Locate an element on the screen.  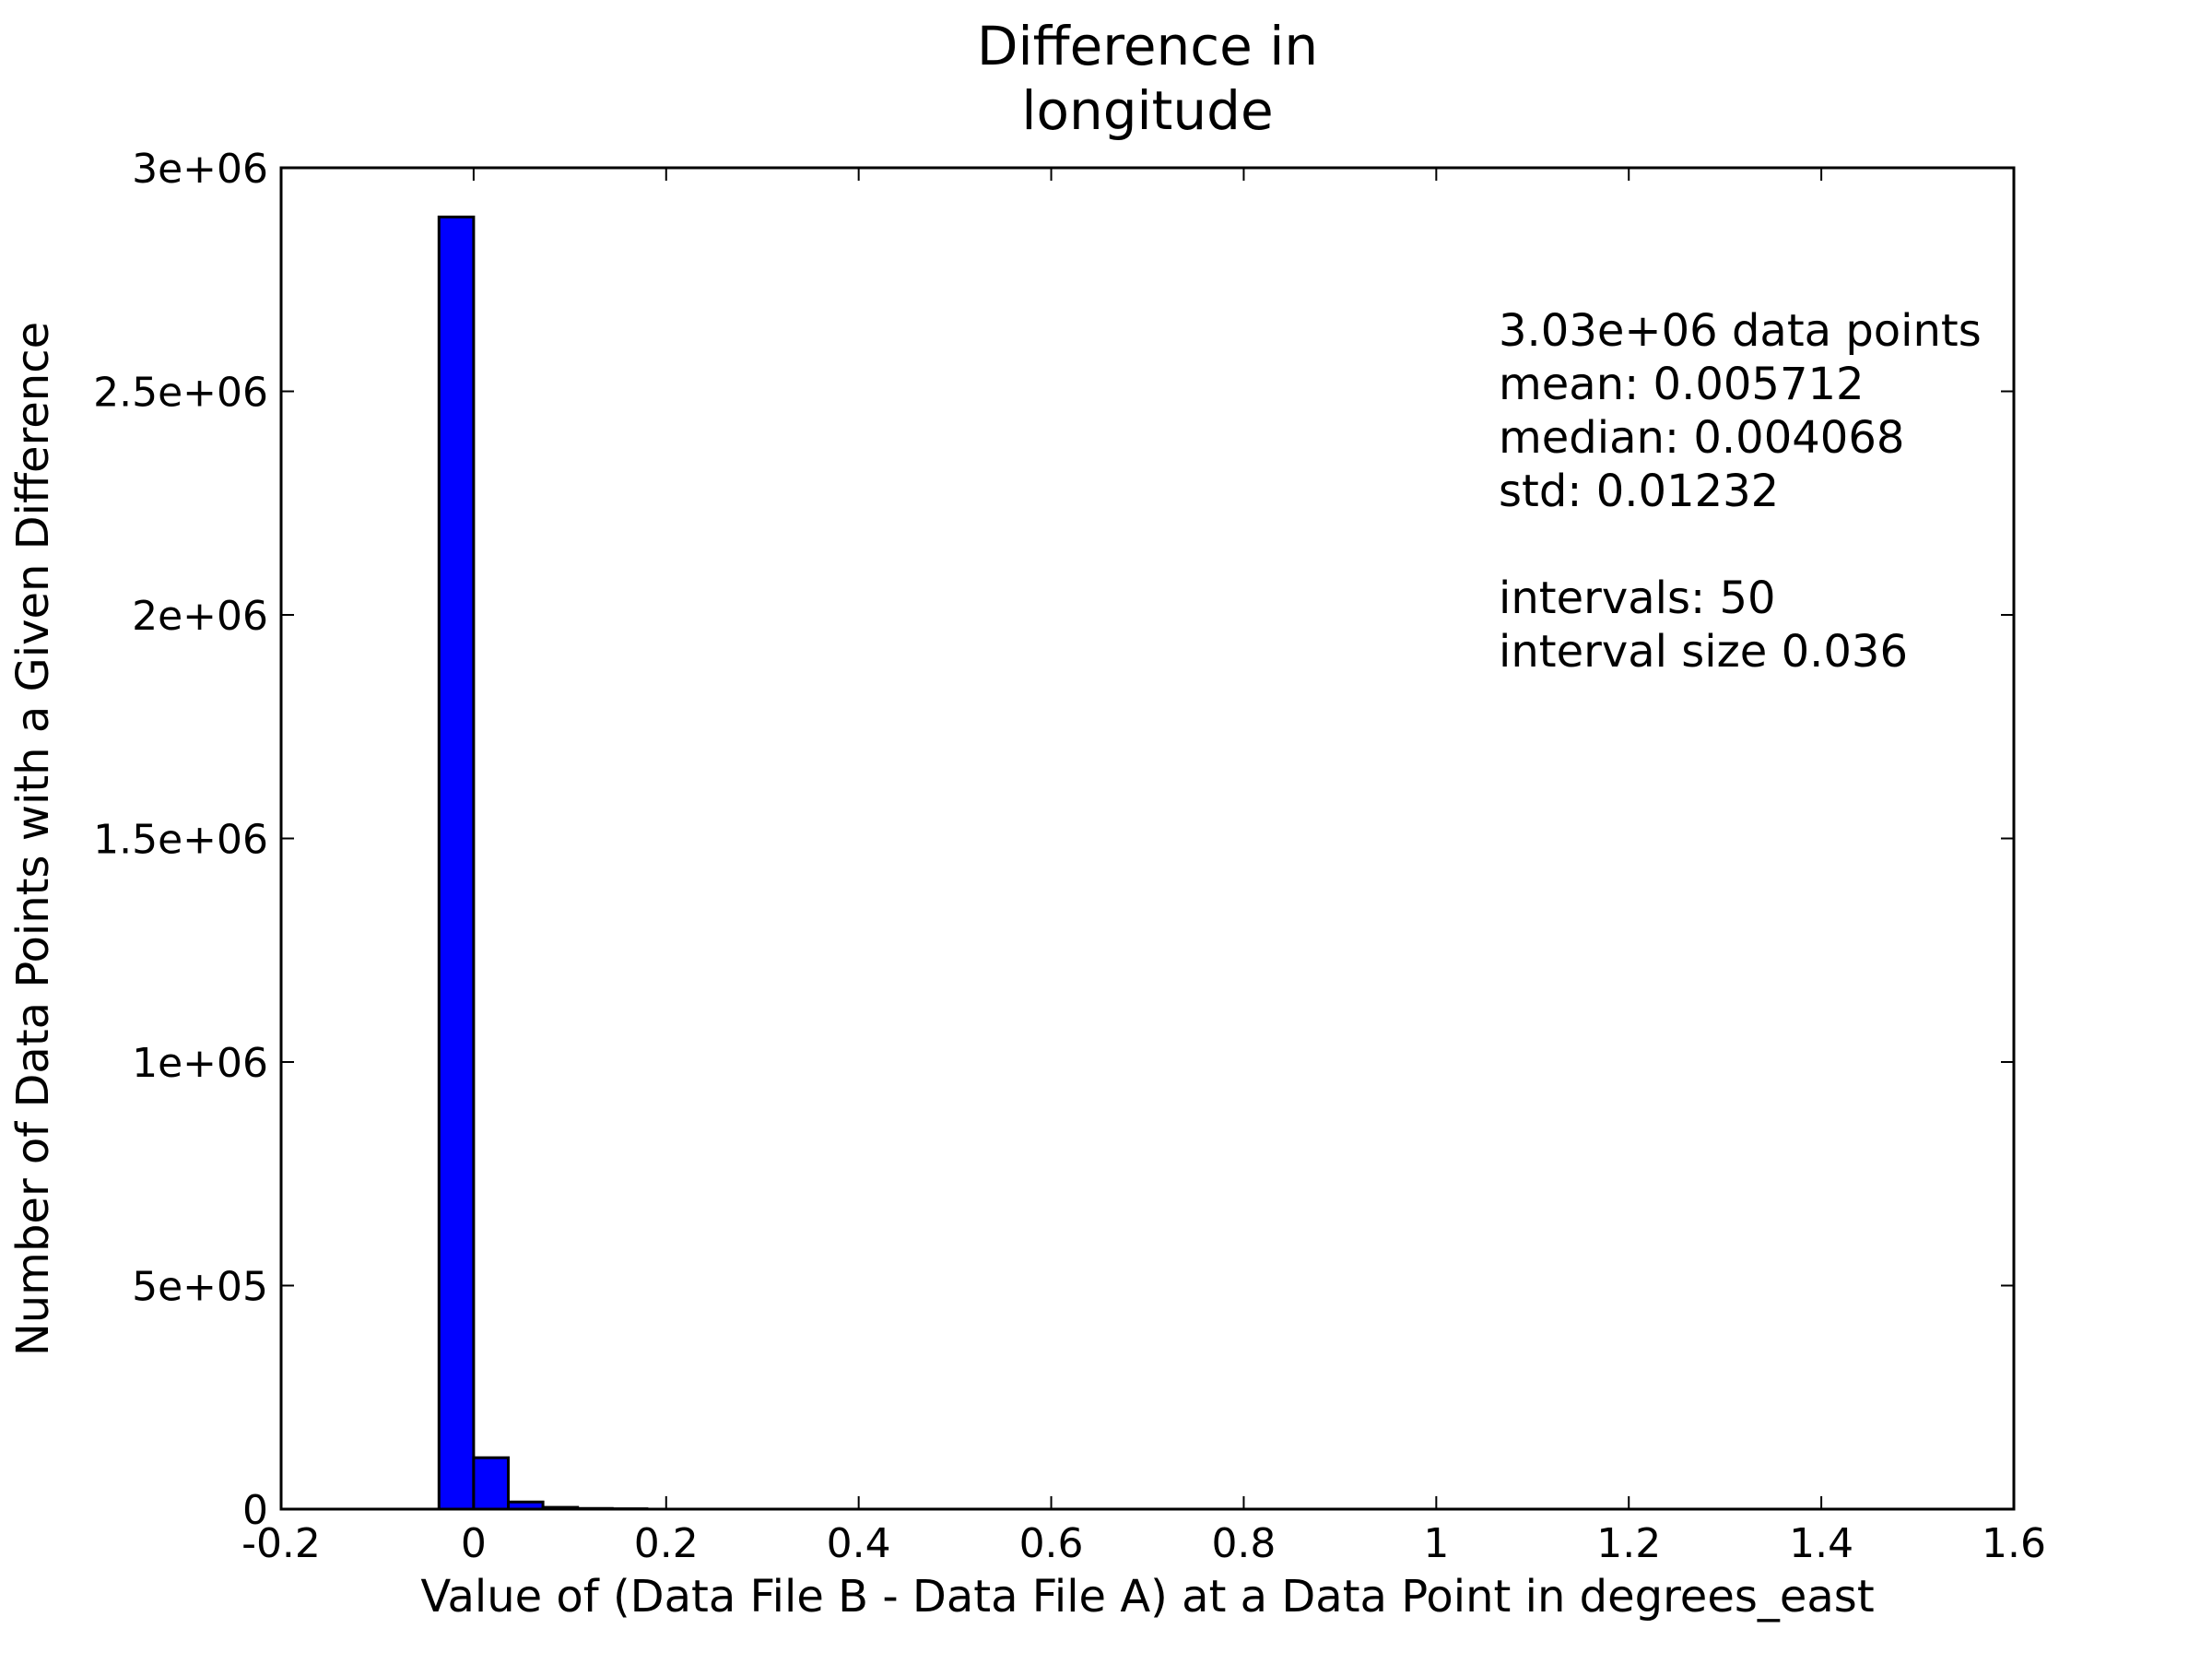
annotation-line-2: median: 0.004068 is located at coordinates (1701, 438).